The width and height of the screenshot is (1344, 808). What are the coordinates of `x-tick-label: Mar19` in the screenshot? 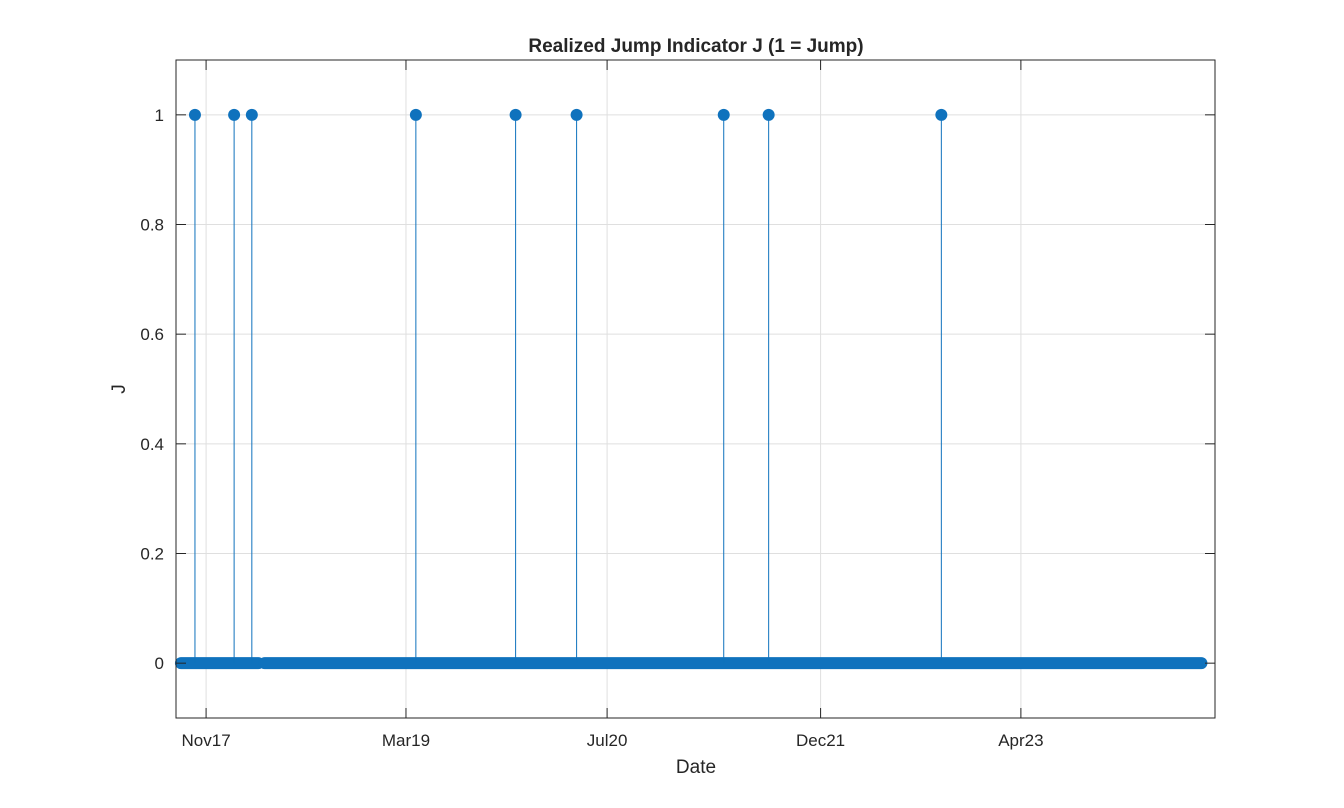 It's located at (406, 740).